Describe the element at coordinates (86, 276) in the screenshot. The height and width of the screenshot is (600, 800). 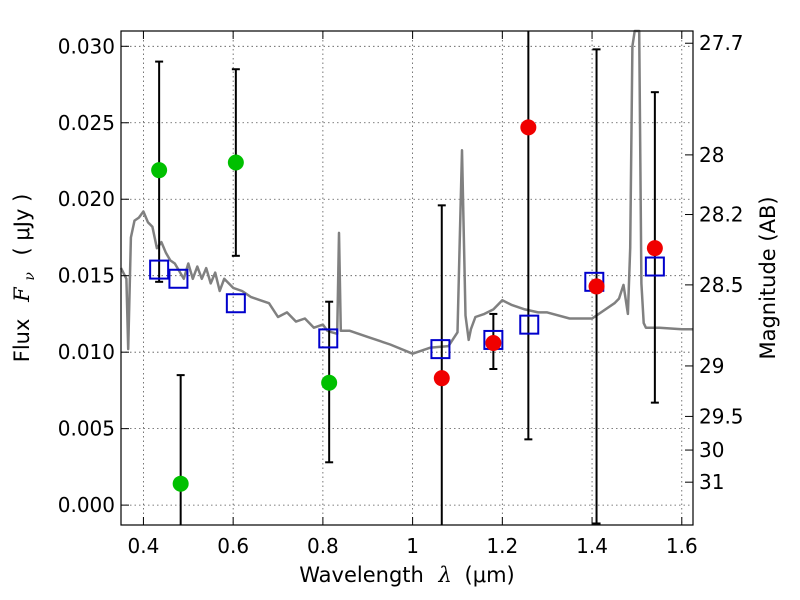
I see `y-tick-label: 0.015` at that location.